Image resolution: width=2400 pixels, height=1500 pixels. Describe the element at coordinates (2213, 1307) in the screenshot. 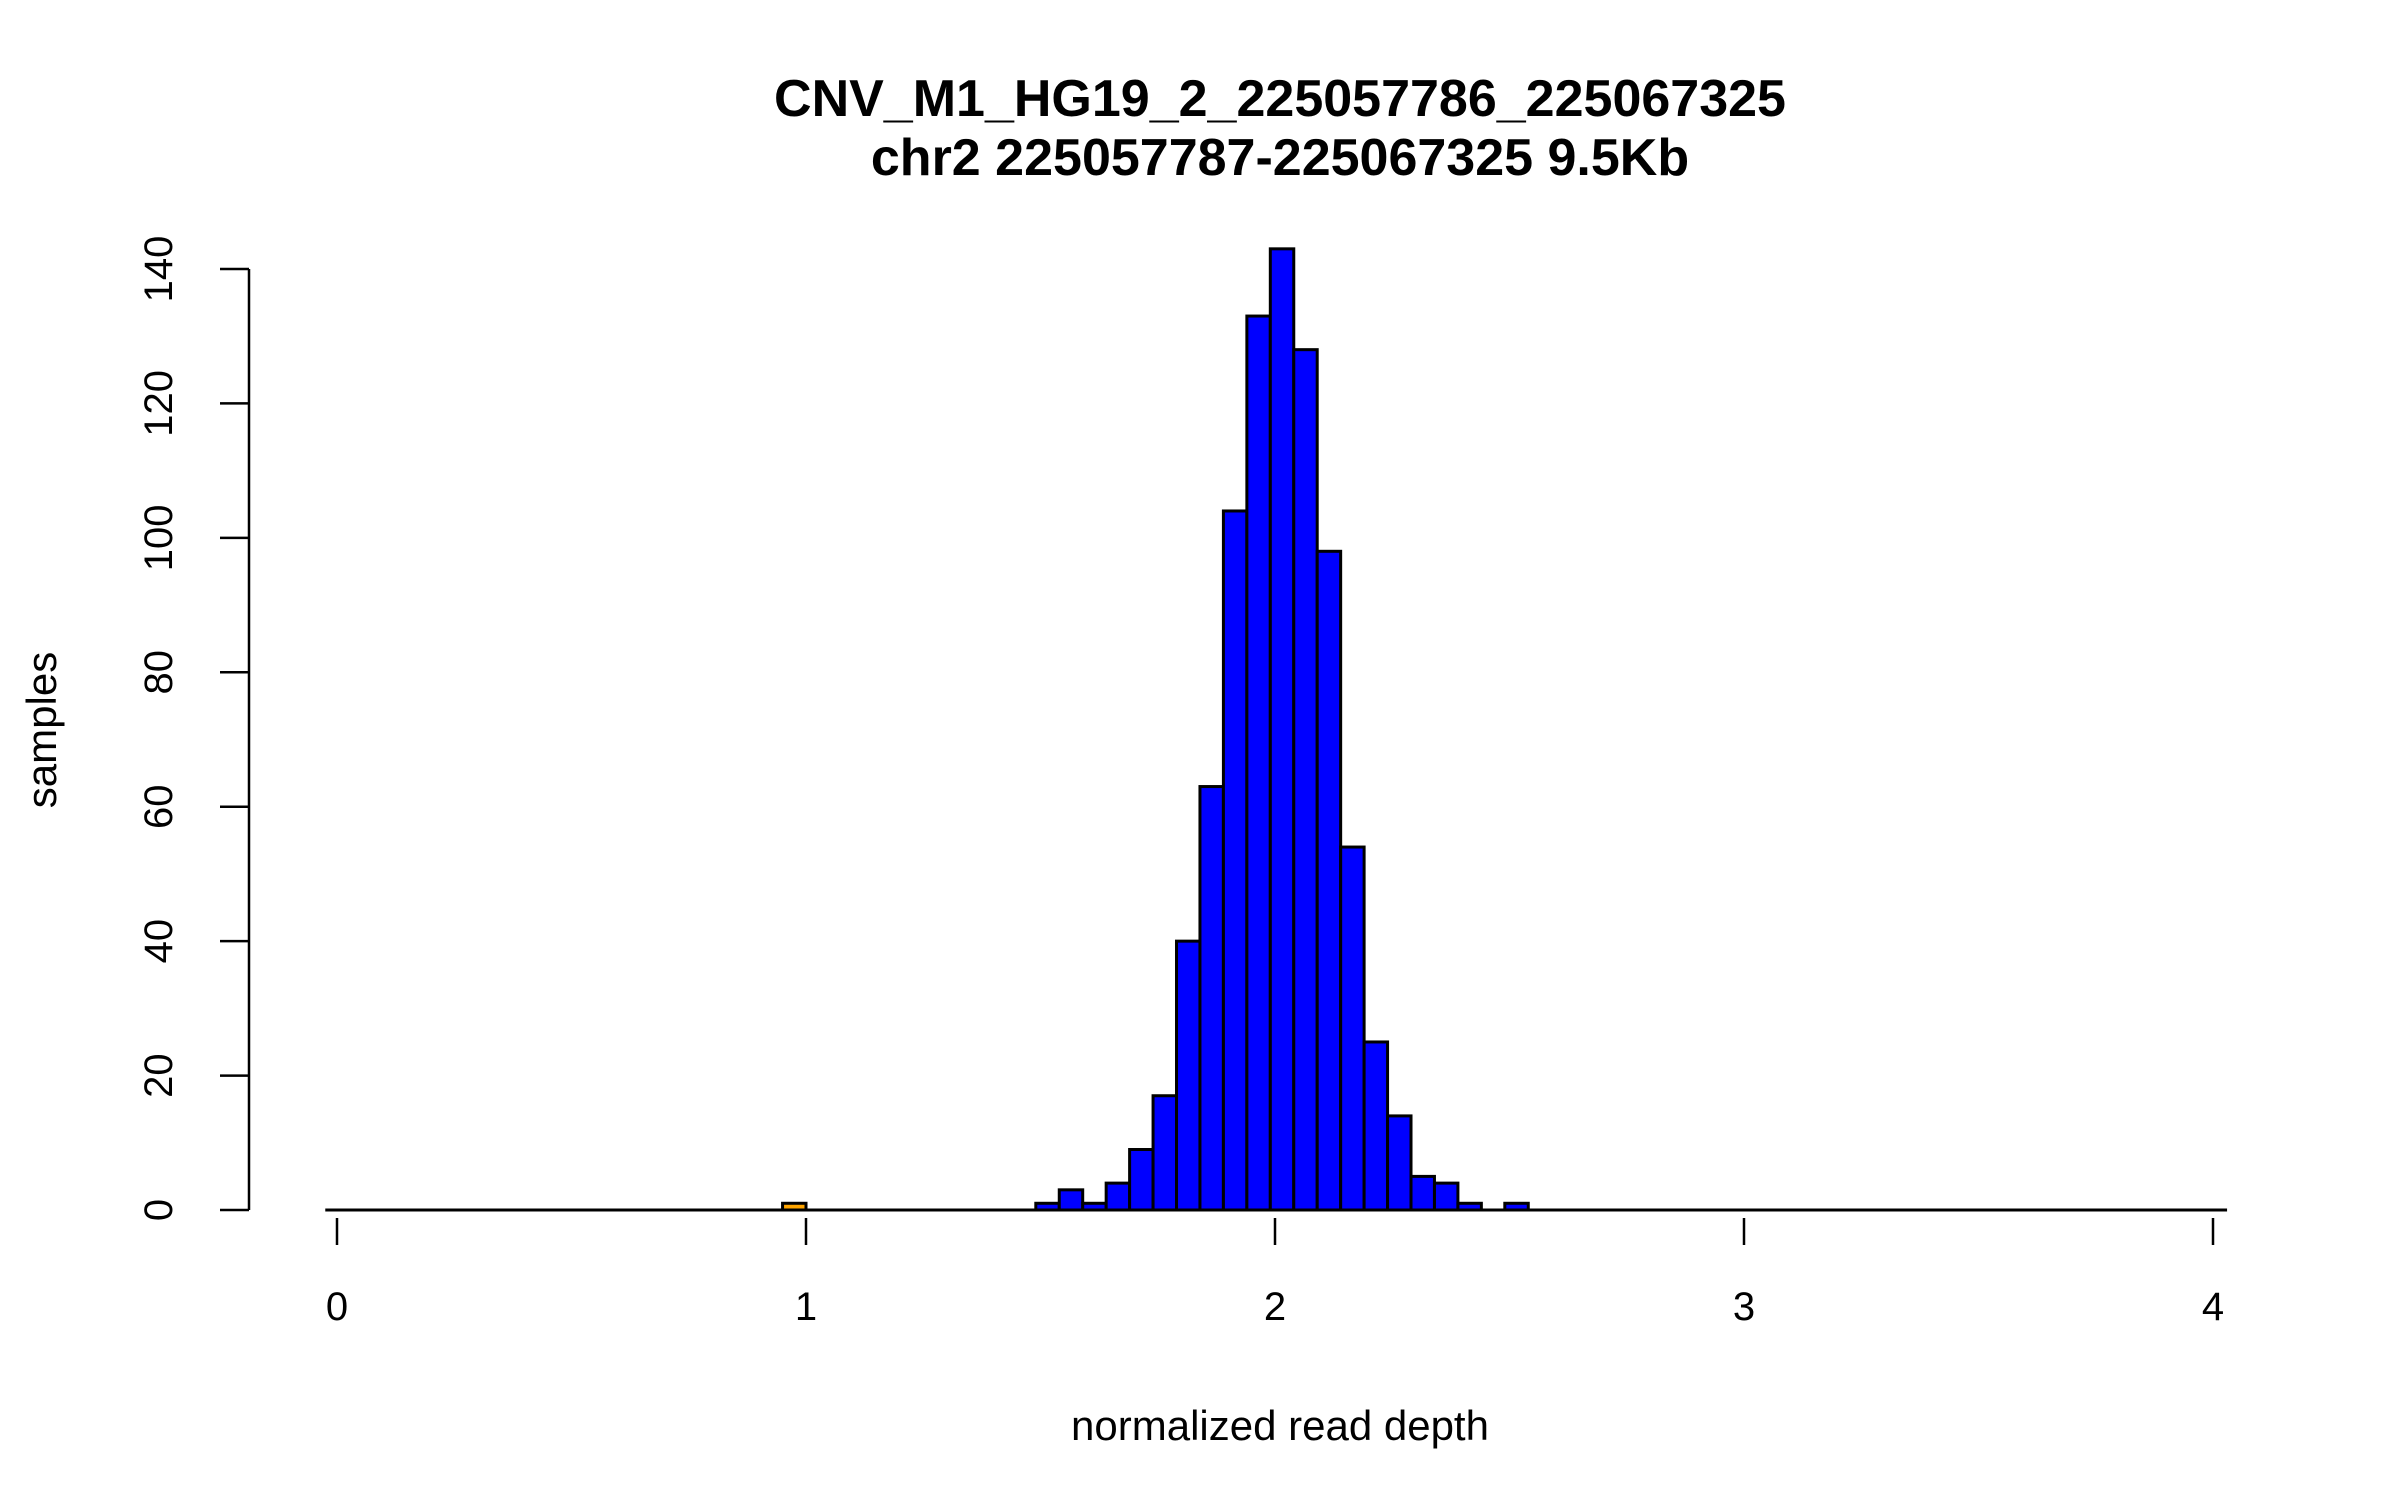

I see `x-tick-label: 4` at that location.